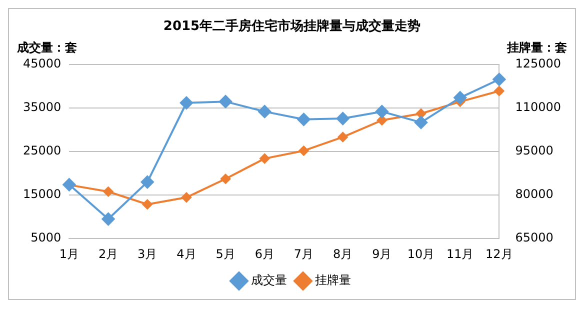  I want to click on legend-label: 挂牌量, so click(333, 280).